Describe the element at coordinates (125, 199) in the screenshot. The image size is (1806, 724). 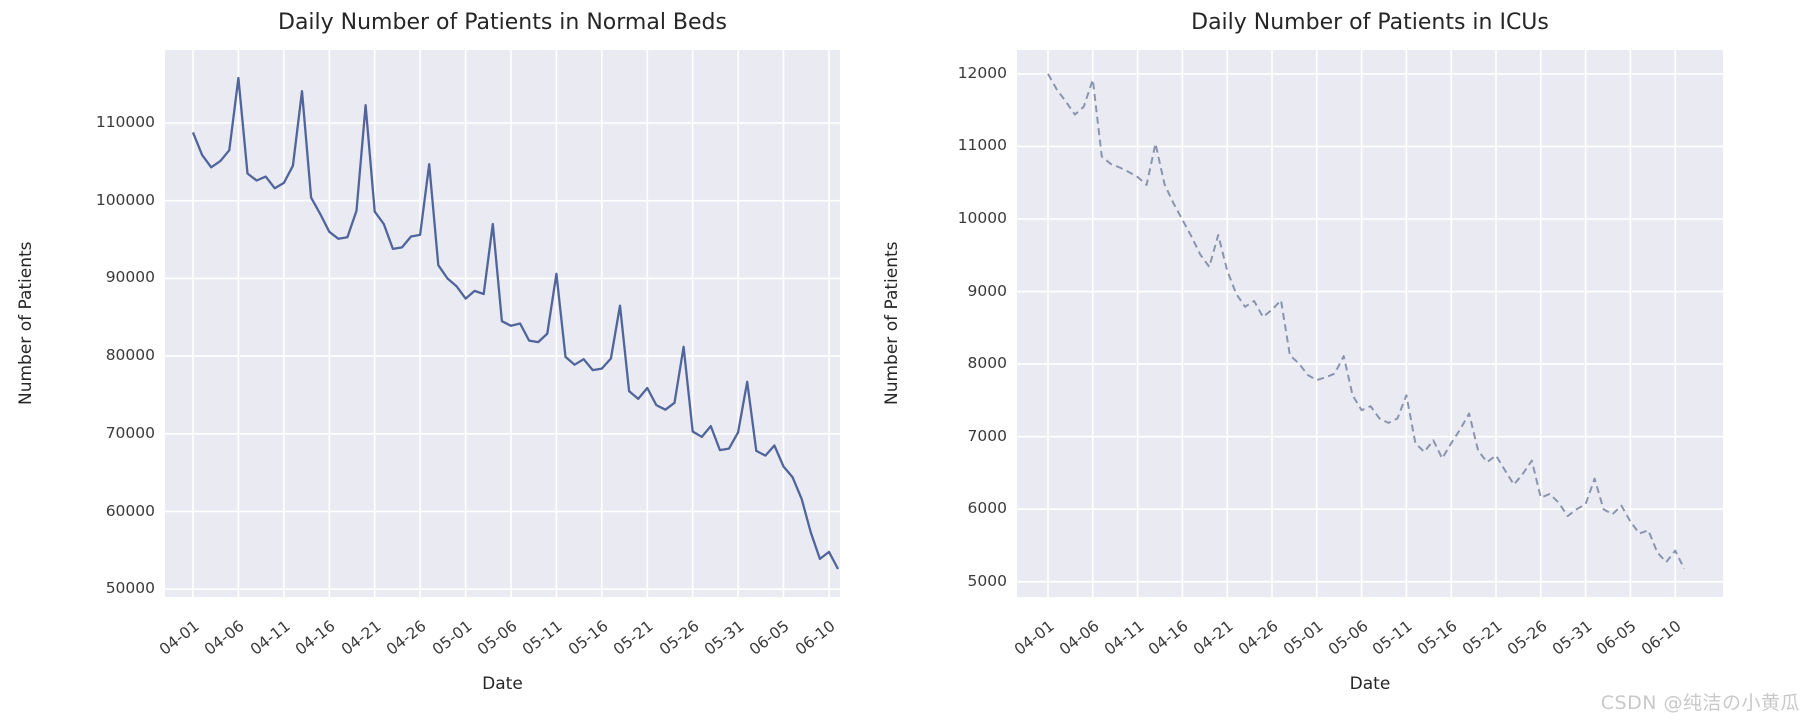
I see `y-tick-label: 100000` at that location.